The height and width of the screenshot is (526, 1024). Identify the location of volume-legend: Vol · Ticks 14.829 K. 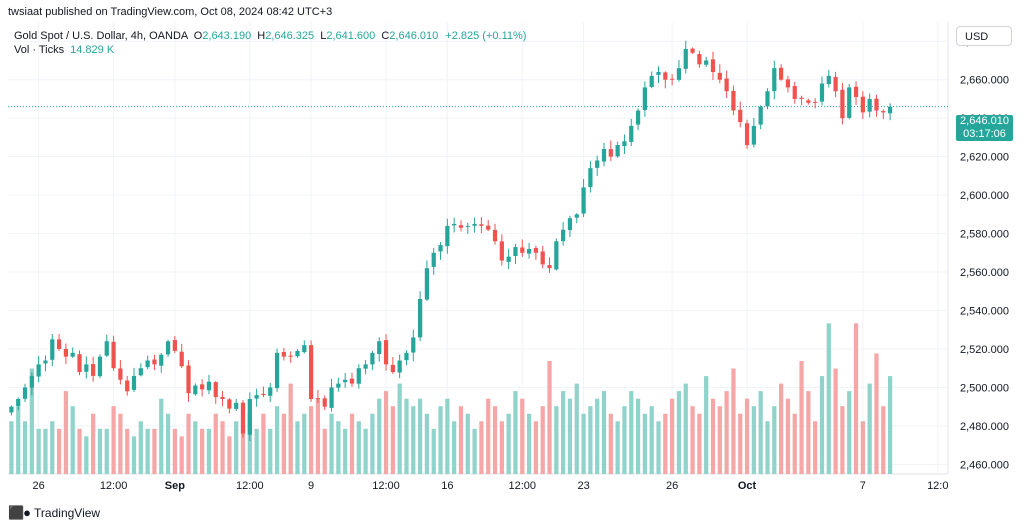
(64, 50).